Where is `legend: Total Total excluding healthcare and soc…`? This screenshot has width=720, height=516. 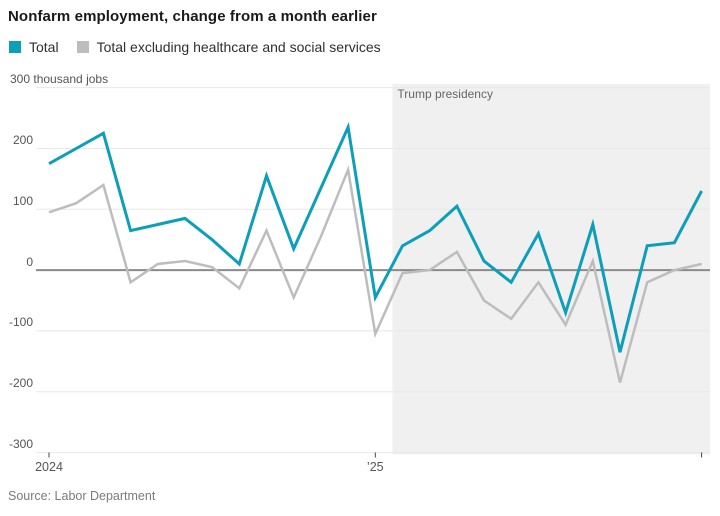 legend: Total Total excluding healthcare and soc… is located at coordinates (195, 47).